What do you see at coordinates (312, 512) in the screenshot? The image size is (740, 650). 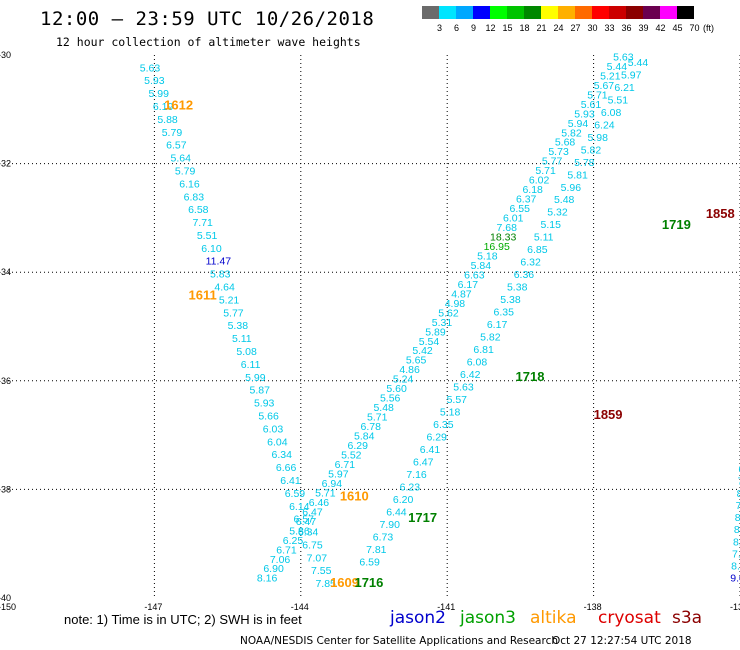 I see `swh-value-jason3: 6.47` at bounding box center [312, 512].